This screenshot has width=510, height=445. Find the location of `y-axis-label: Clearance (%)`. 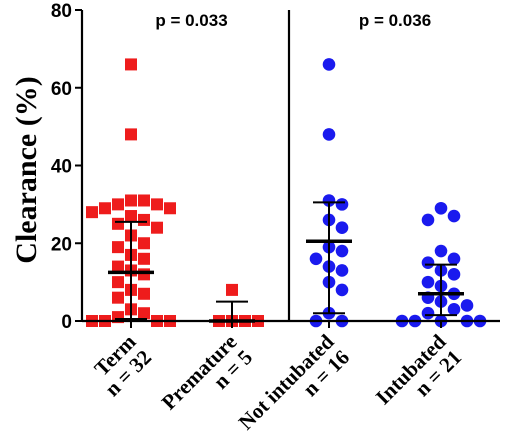

y-axis-label: Clearance (%) is located at coordinates (26, 169).